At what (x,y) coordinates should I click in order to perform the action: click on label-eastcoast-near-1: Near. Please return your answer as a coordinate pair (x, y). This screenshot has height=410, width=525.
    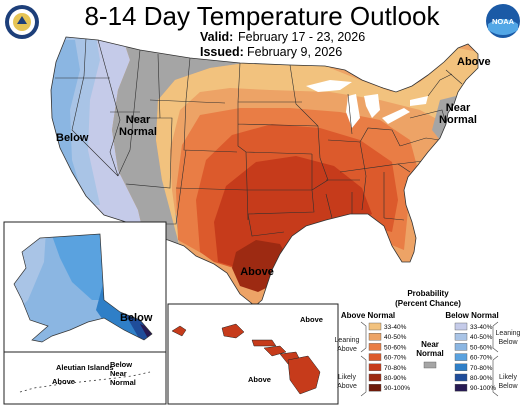
    Looking at the image, I should click on (458, 108).